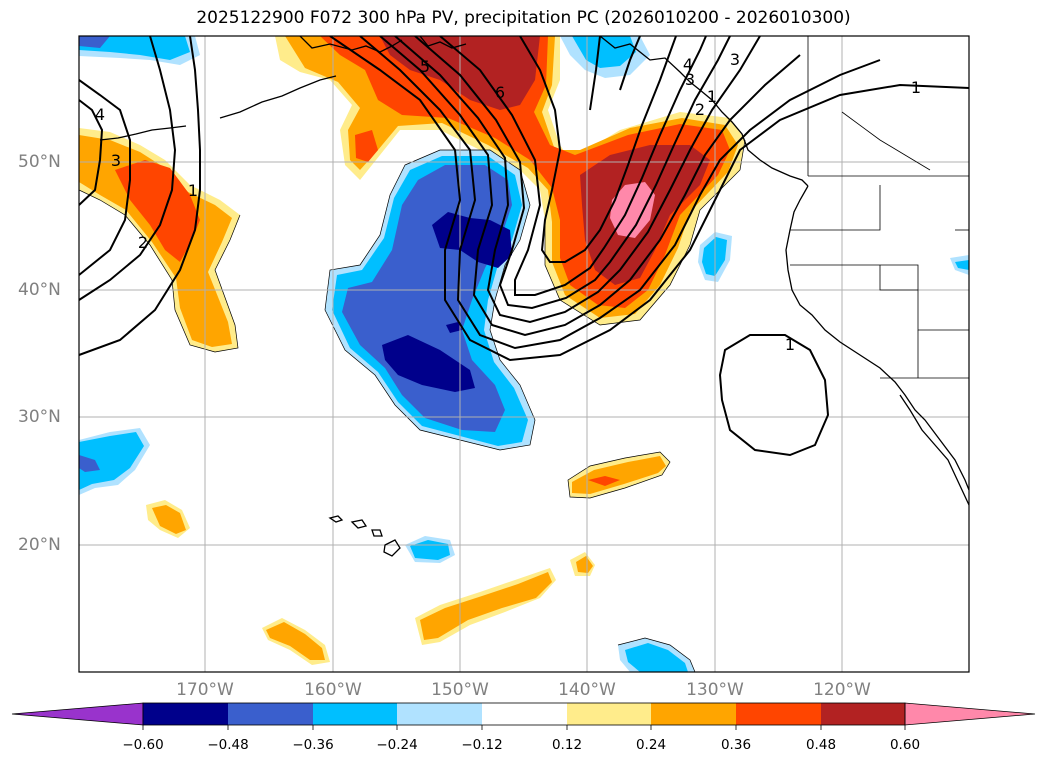 The image size is (1047, 765). I want to click on colorbar-tick-label: −0.12, so click(482, 745).